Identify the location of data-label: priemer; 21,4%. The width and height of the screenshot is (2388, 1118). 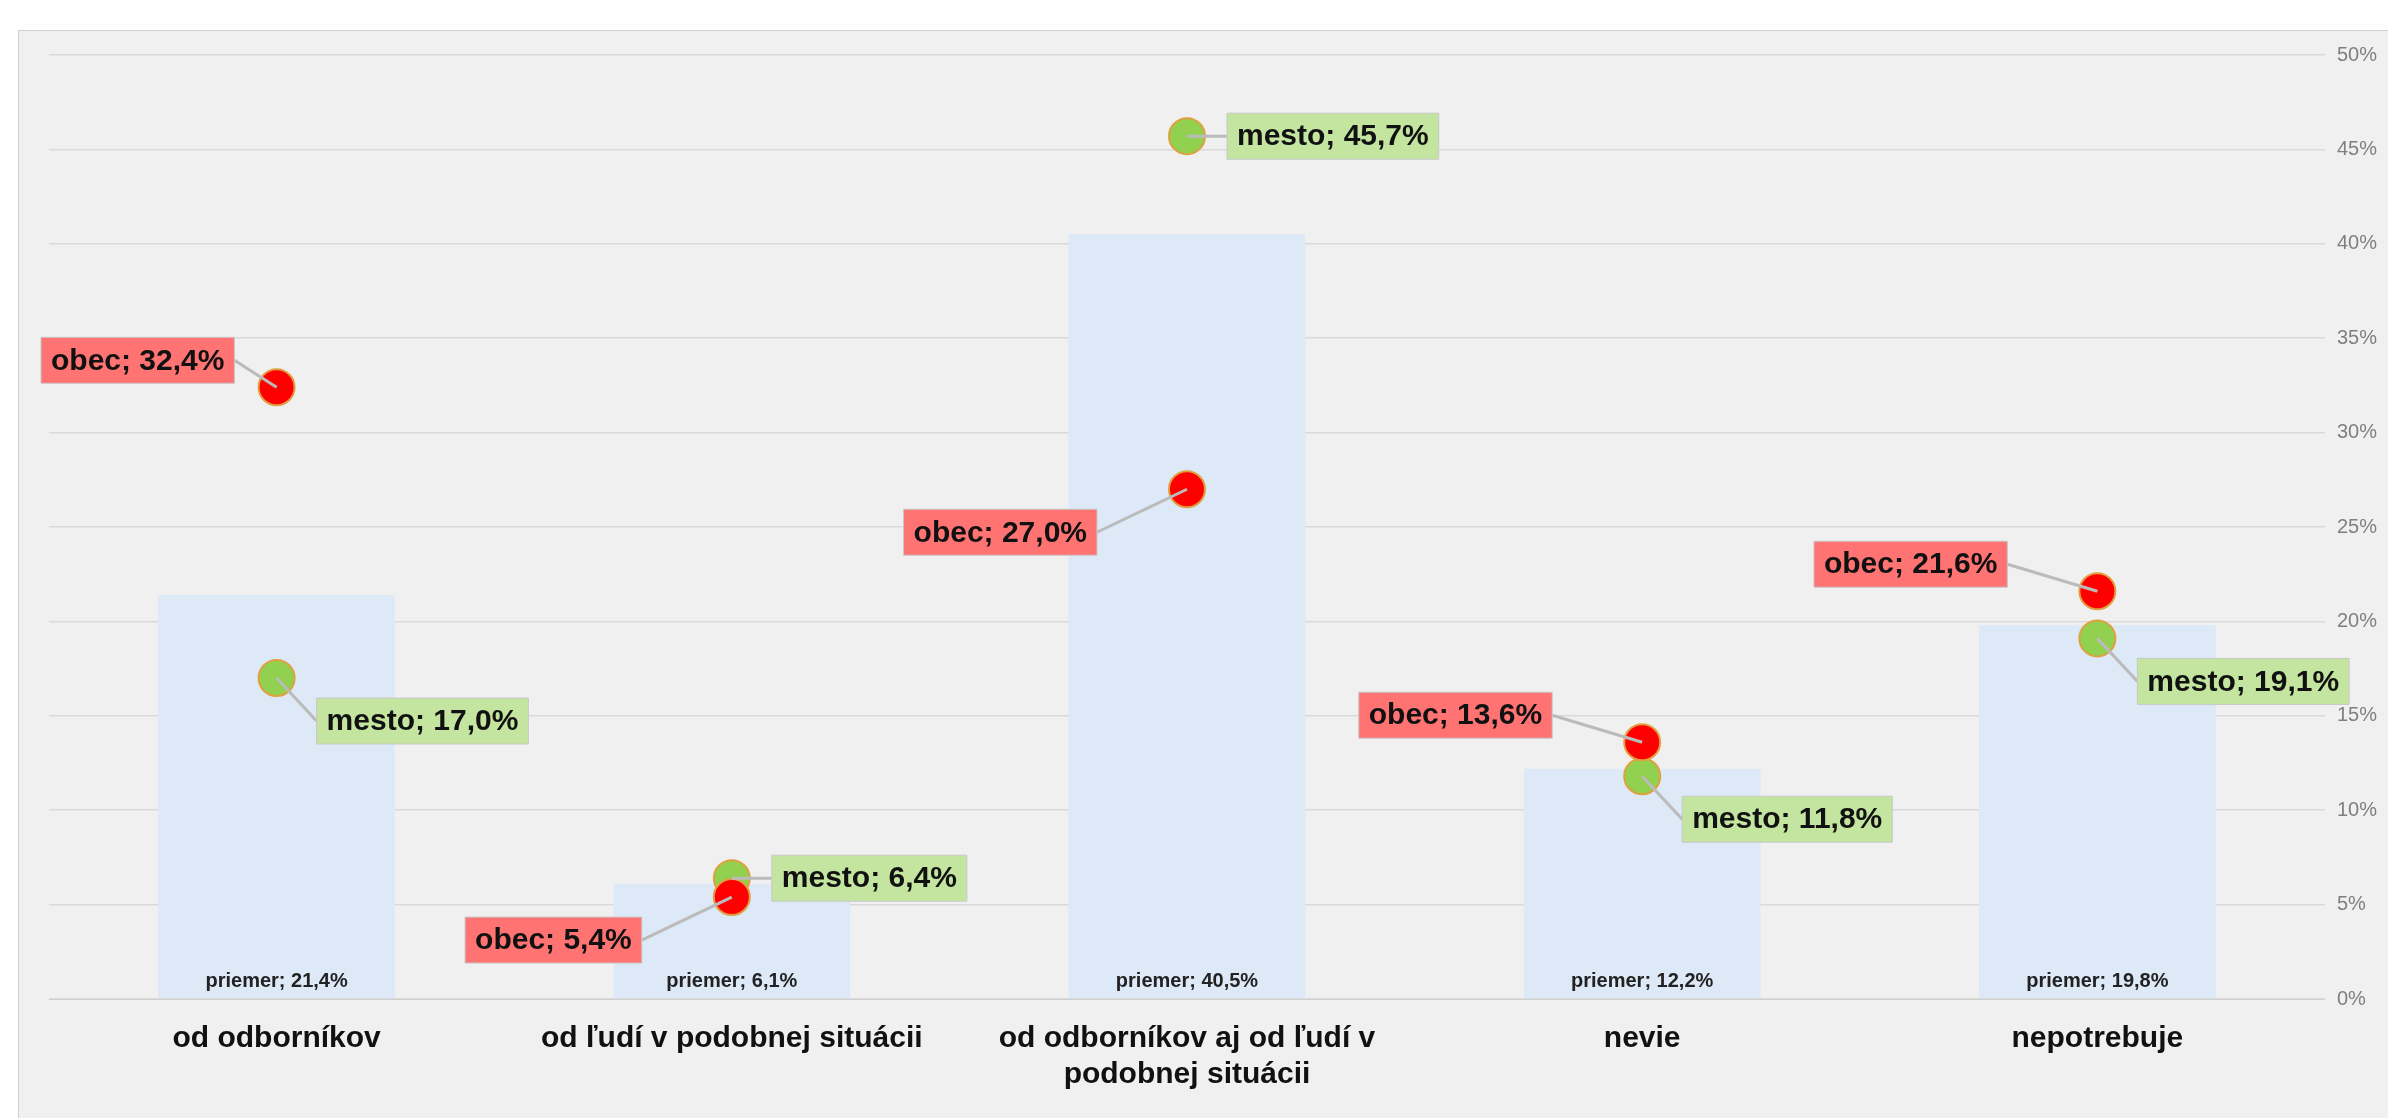
(276, 979).